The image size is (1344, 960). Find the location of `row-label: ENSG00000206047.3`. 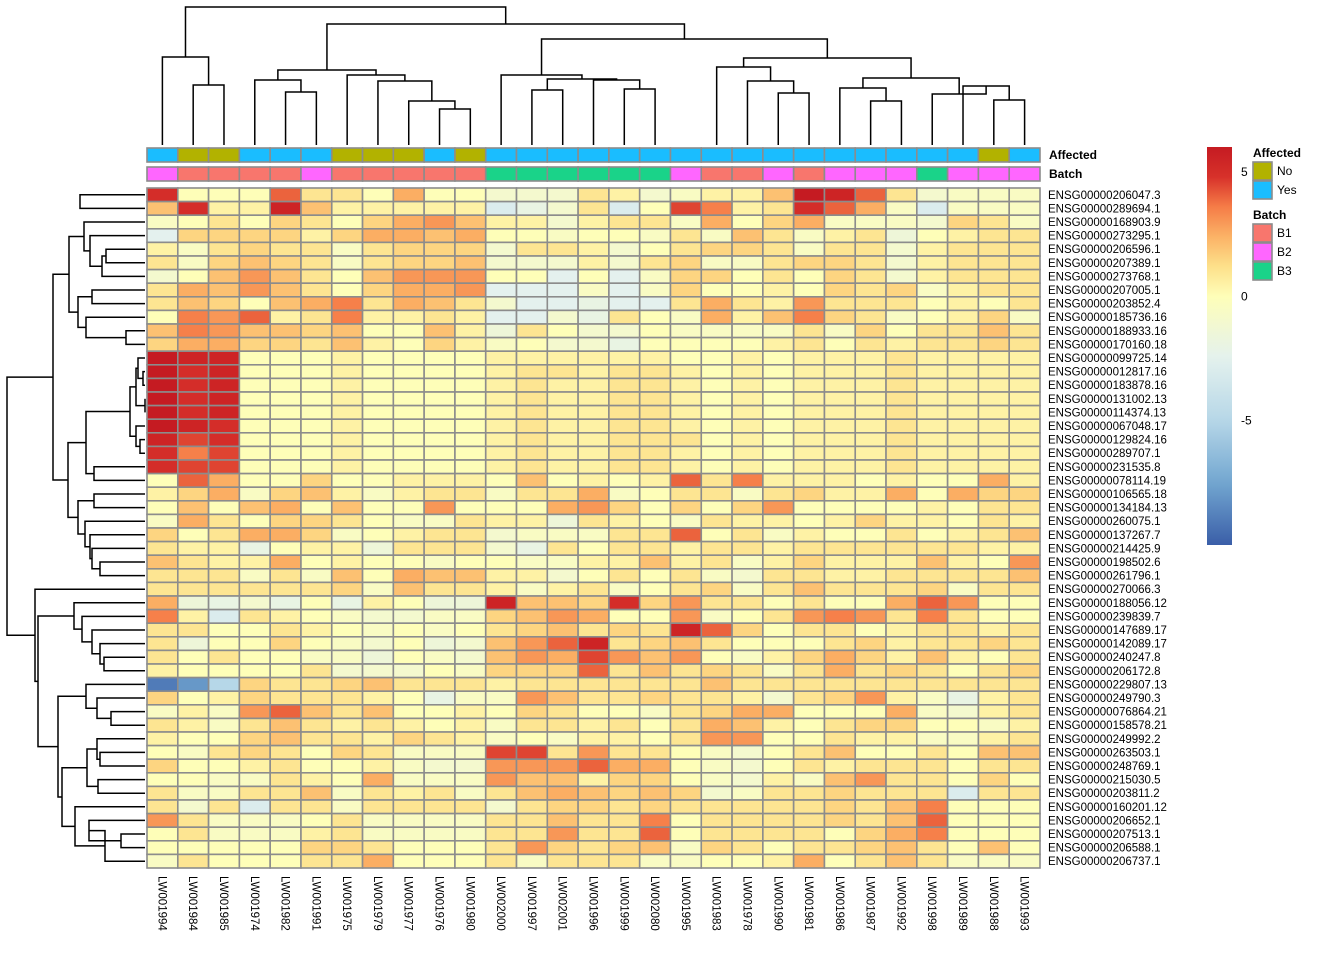

row-label: ENSG00000206047.3 is located at coordinates (1104, 196).